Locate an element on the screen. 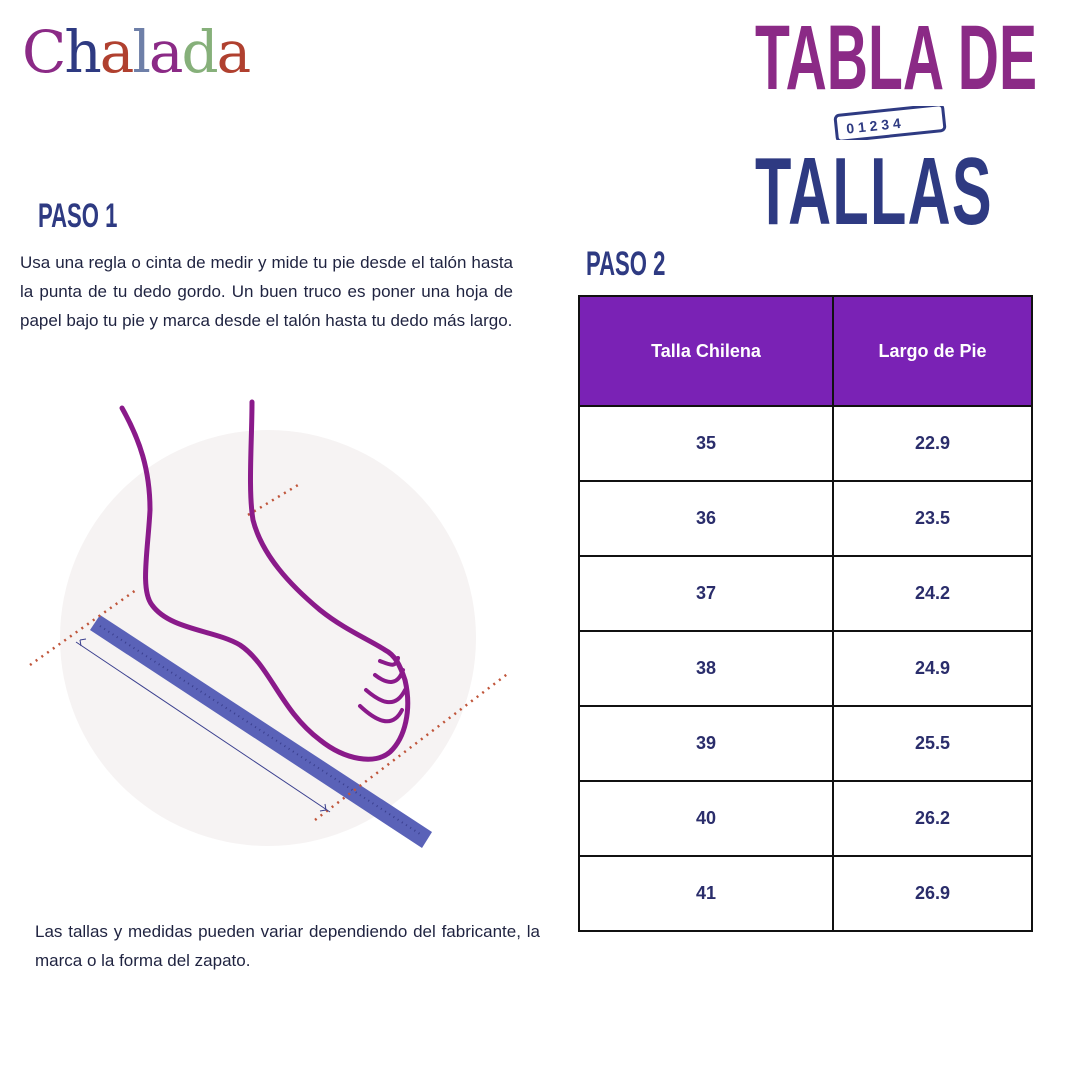 This screenshot has width=1080, height=1080. size-cell: 39 is located at coordinates (706, 743).